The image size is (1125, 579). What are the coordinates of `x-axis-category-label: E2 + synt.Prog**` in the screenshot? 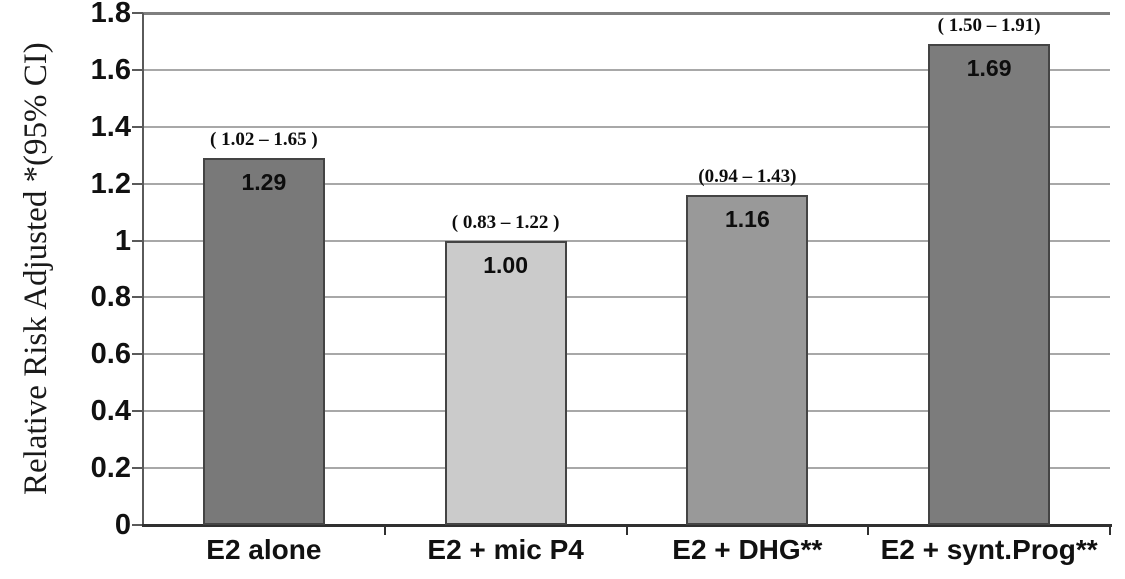 It's located at (989, 549).